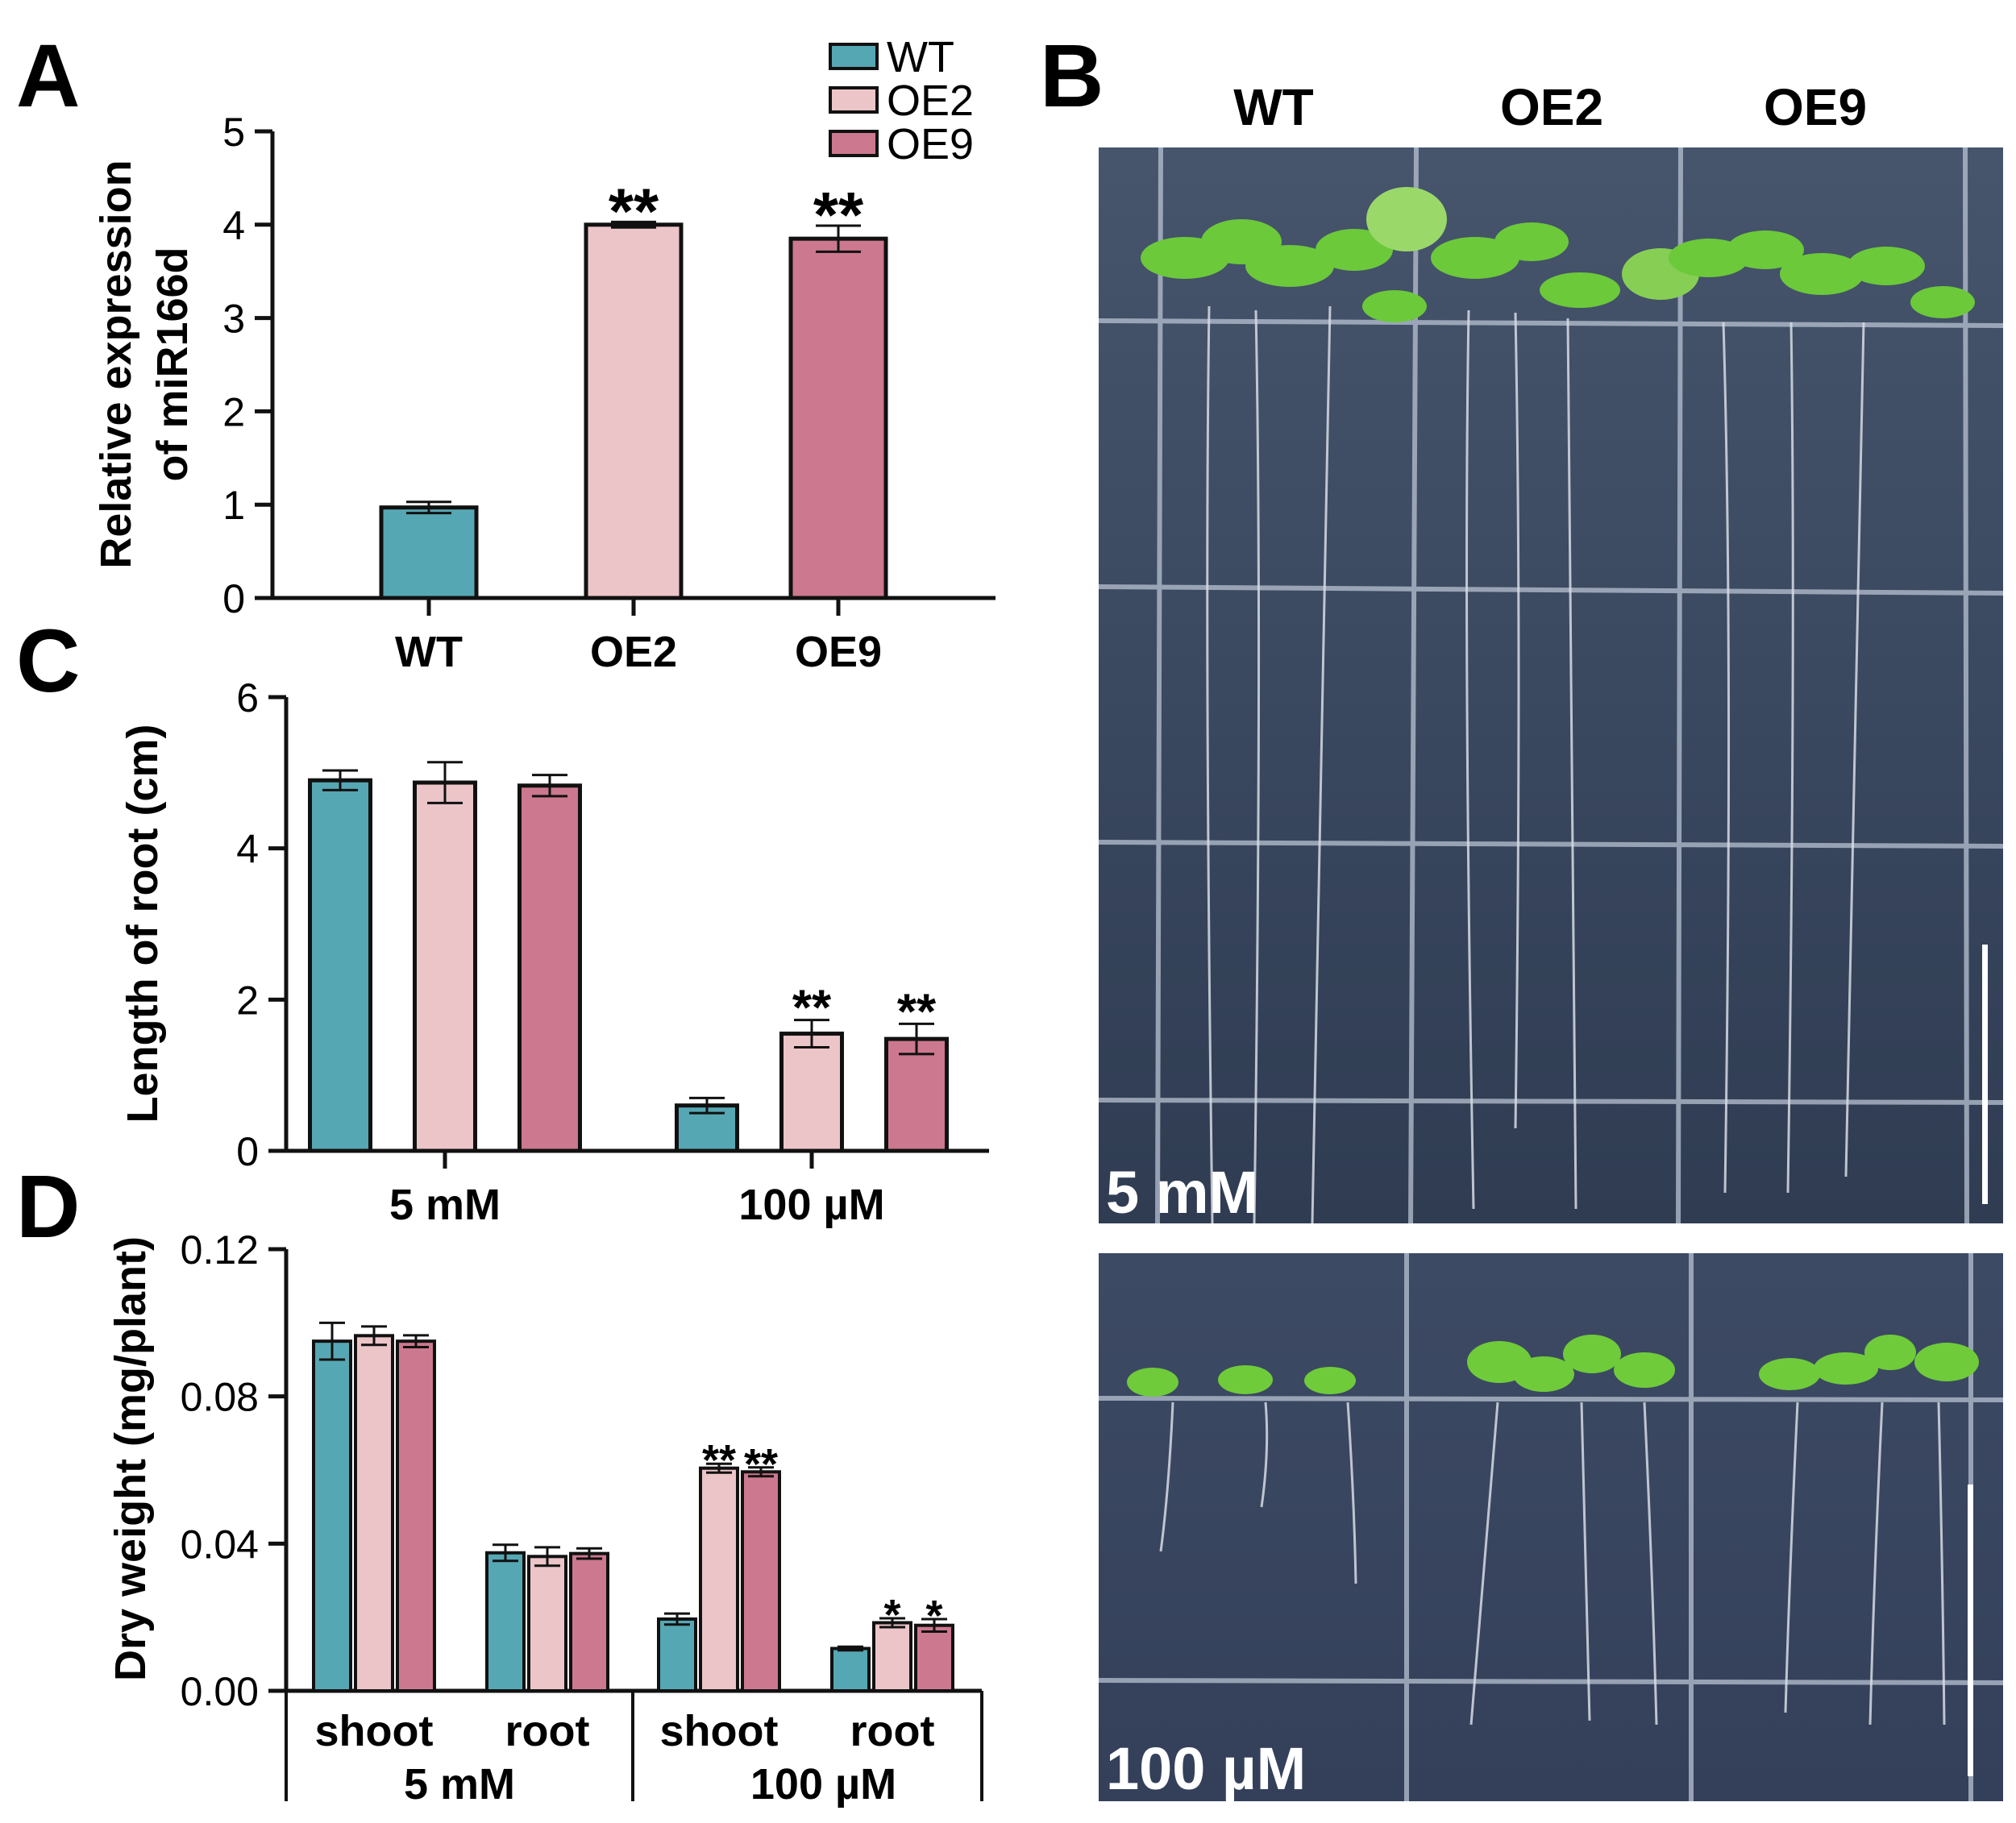 The width and height of the screenshot is (2016, 1823). What do you see at coordinates (1551, 107) in the screenshot?
I see `photo-column-oe2: OE2` at bounding box center [1551, 107].